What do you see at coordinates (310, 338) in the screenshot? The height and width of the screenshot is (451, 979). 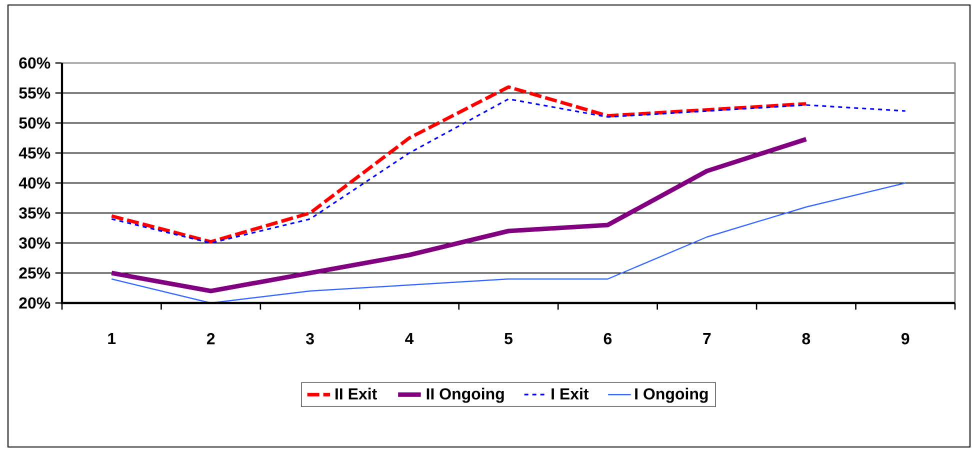 I see `x-tick-label: 3` at bounding box center [310, 338].